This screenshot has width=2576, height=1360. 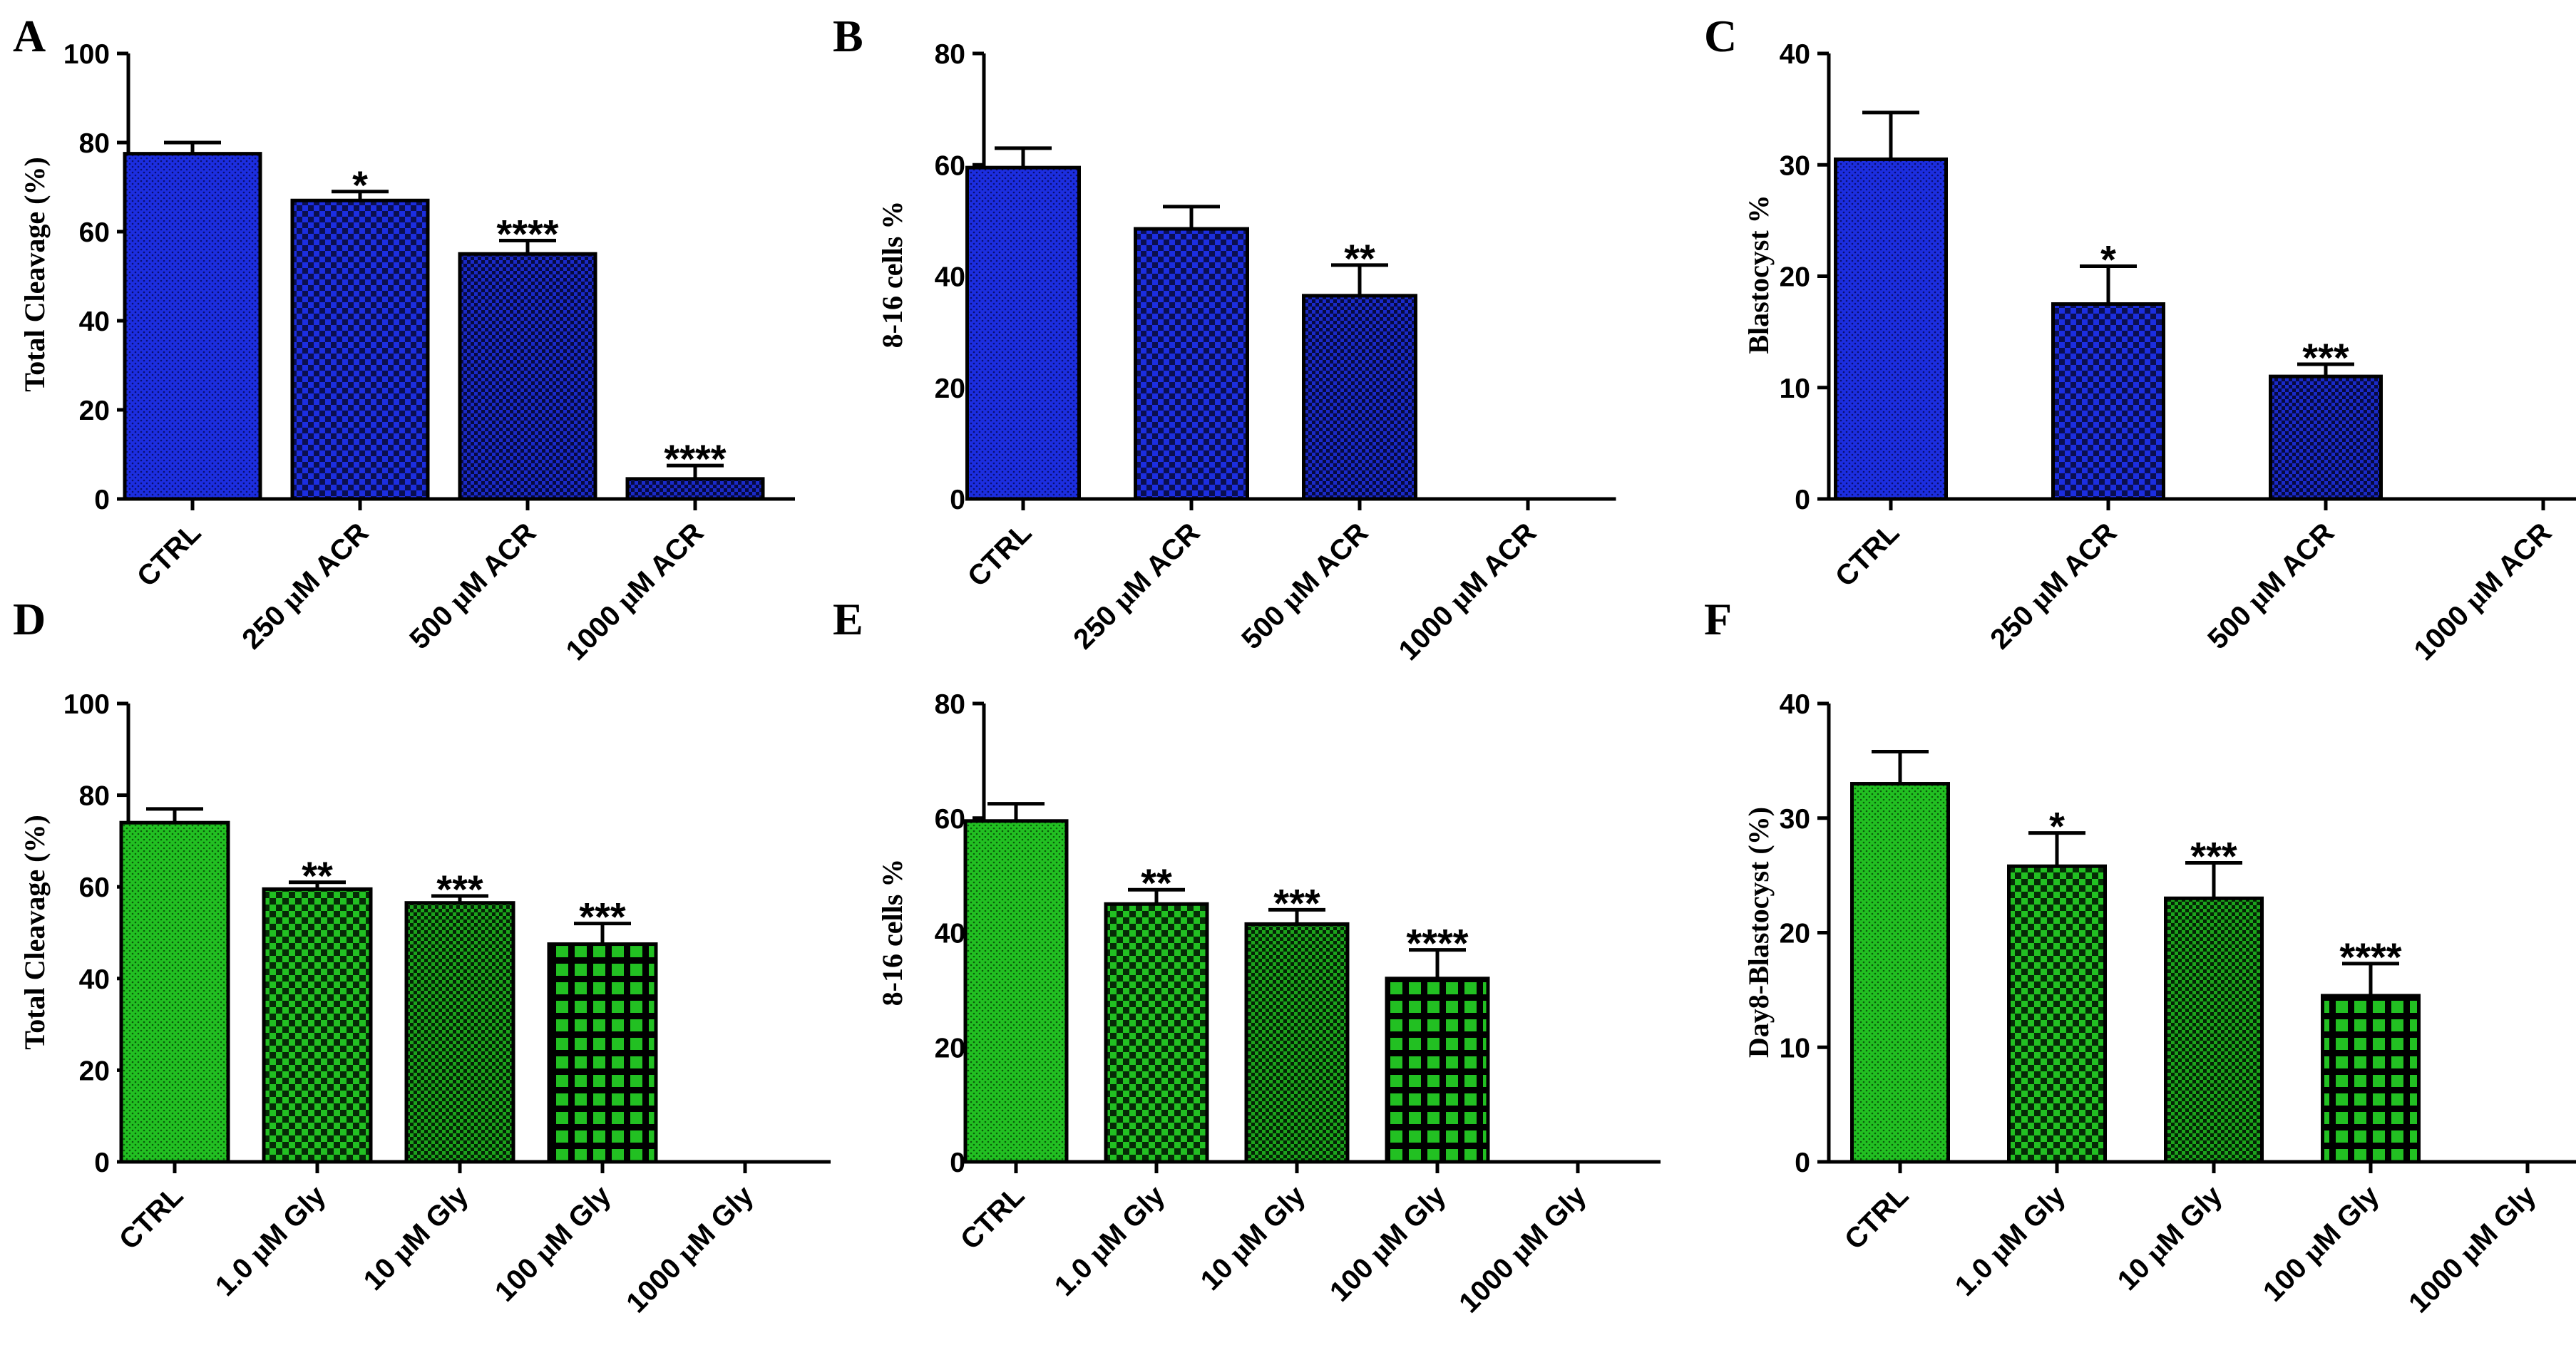 What do you see at coordinates (1720, 36) in the screenshot?
I see `panel-letter: C` at bounding box center [1720, 36].